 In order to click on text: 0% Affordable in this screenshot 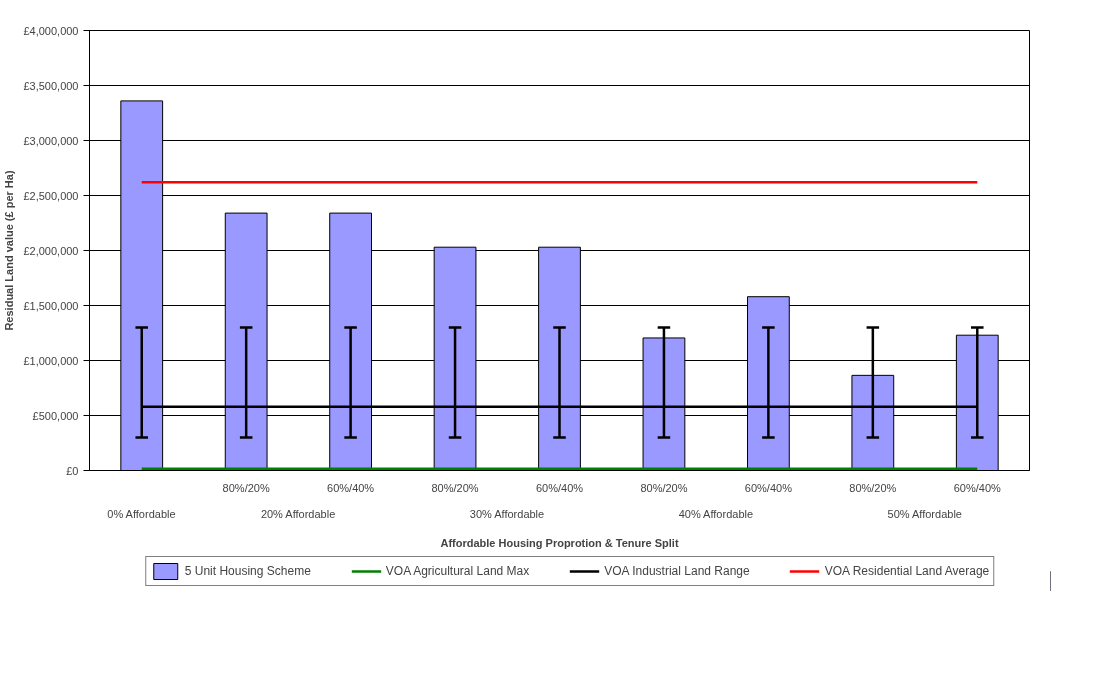, I will do `click(141, 513)`.